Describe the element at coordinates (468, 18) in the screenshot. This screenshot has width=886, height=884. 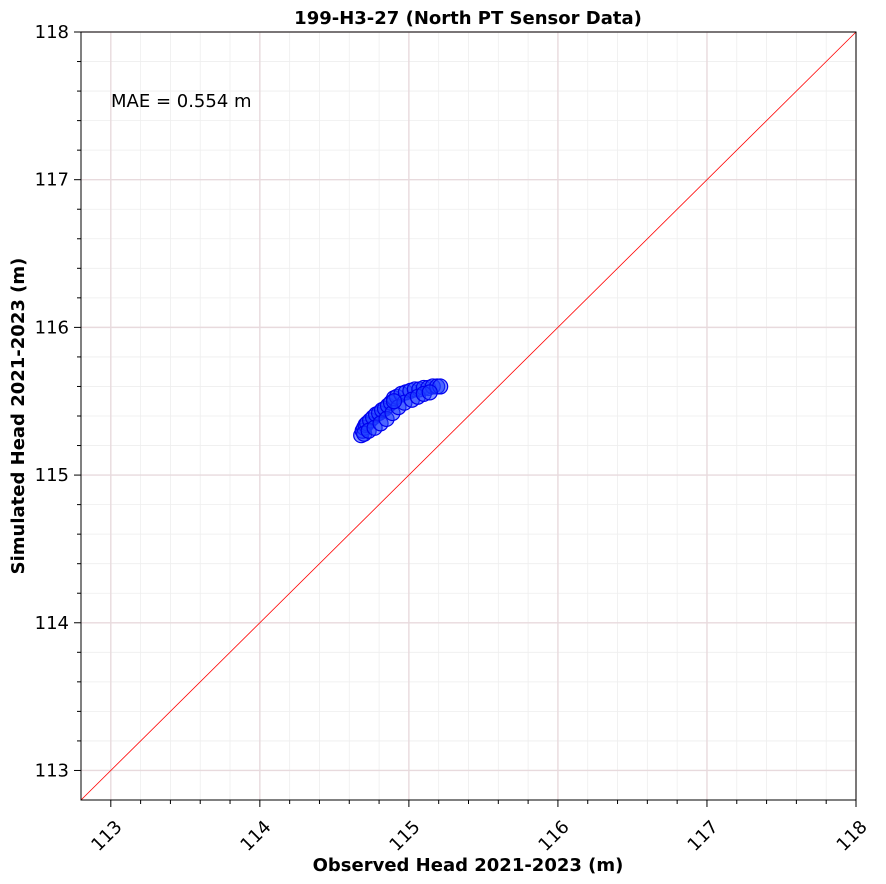
I see `chart-title: 199-H3-27 (North PT Sensor Data)` at that location.